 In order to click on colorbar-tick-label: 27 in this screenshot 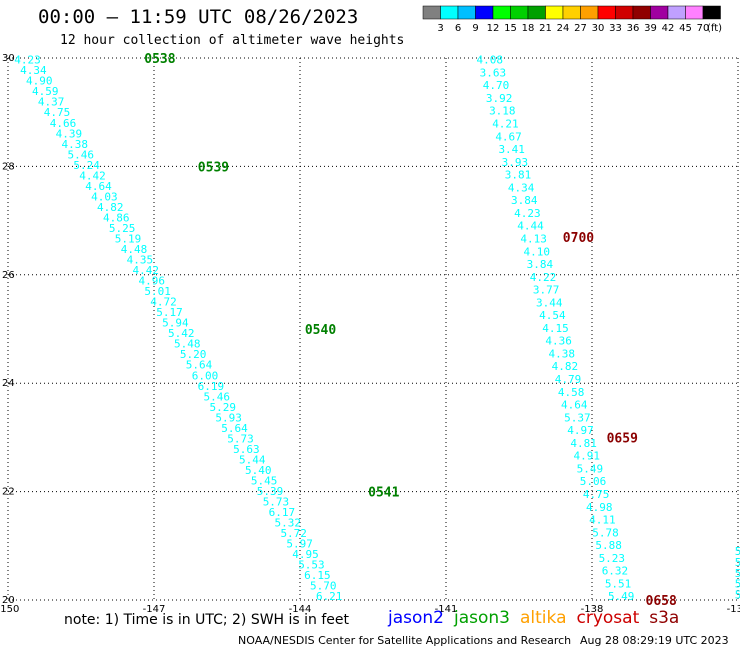, I will do `click(580, 28)`.